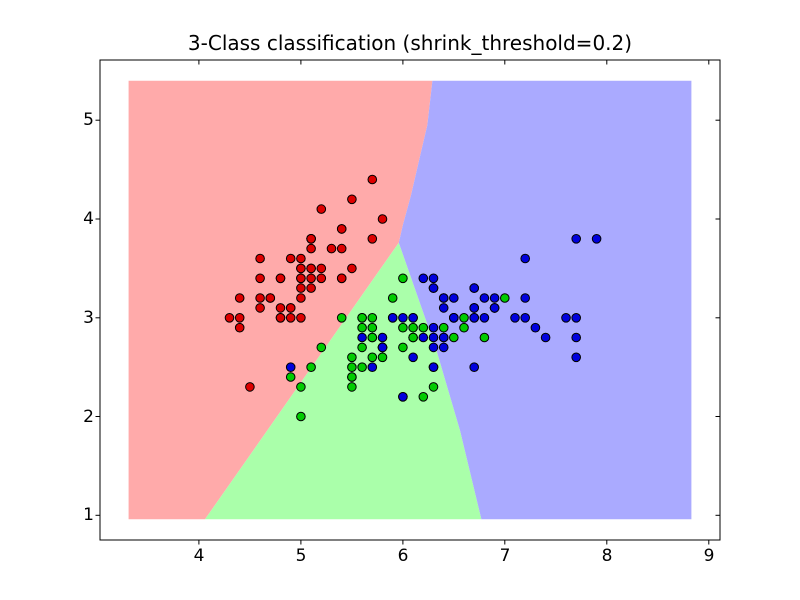 The width and height of the screenshot is (800, 600). What do you see at coordinates (88, 417) in the screenshot?
I see `y-tick-label: 2` at bounding box center [88, 417].